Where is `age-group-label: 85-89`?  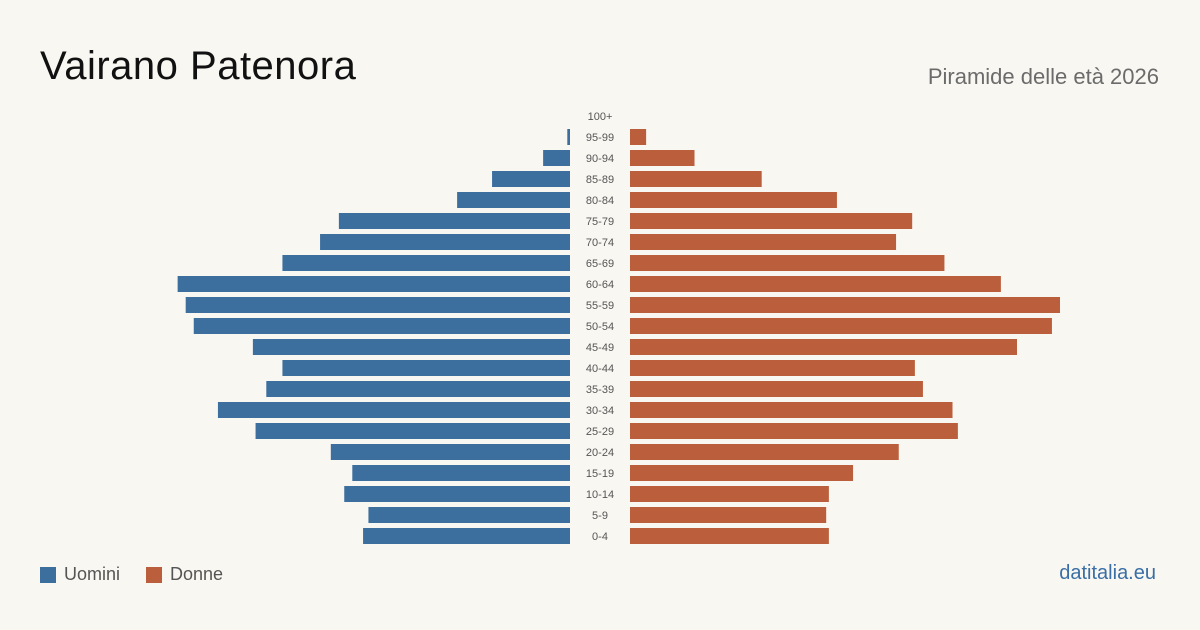
age-group-label: 85-89 is located at coordinates (600, 180).